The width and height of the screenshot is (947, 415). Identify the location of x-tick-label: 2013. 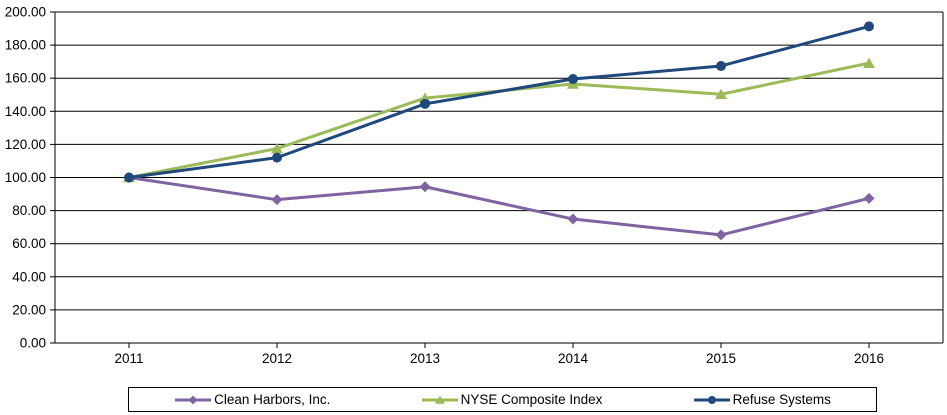
(425, 358).